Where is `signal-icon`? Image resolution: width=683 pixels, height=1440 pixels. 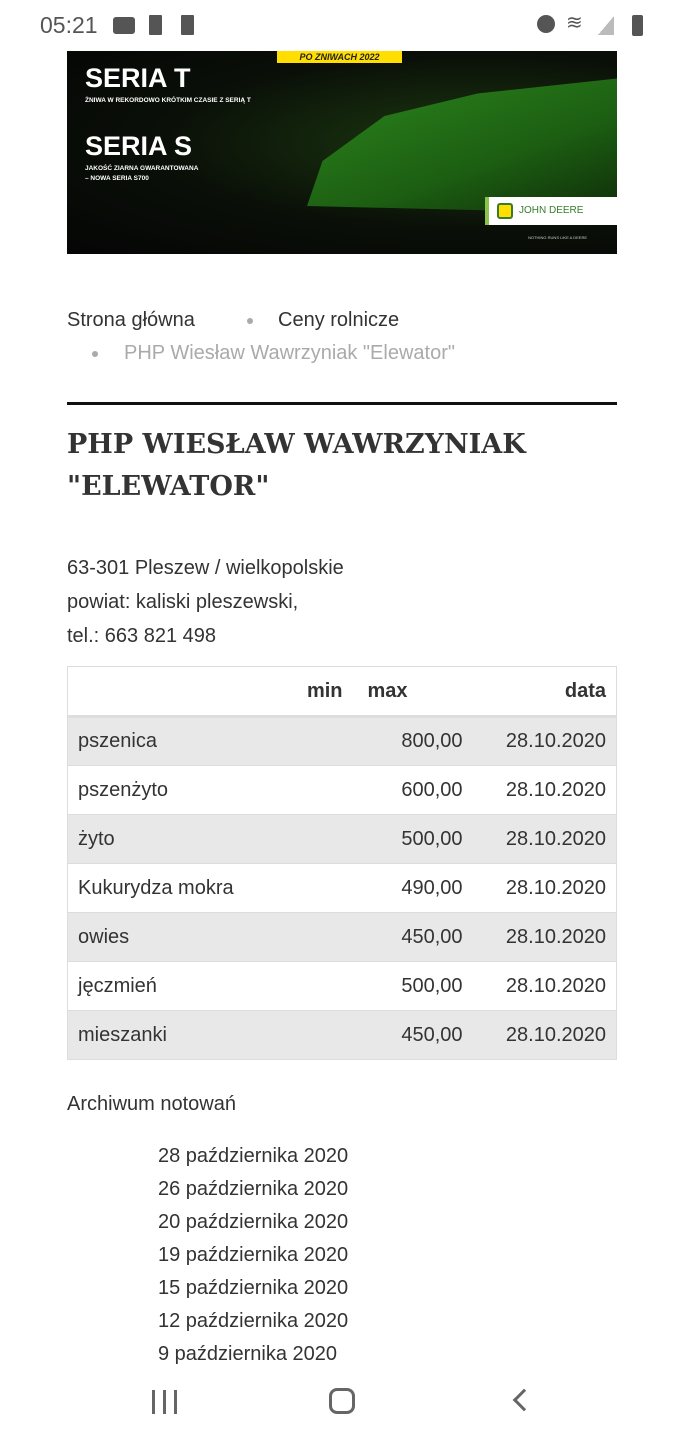
signal-icon is located at coordinates (606, 25).